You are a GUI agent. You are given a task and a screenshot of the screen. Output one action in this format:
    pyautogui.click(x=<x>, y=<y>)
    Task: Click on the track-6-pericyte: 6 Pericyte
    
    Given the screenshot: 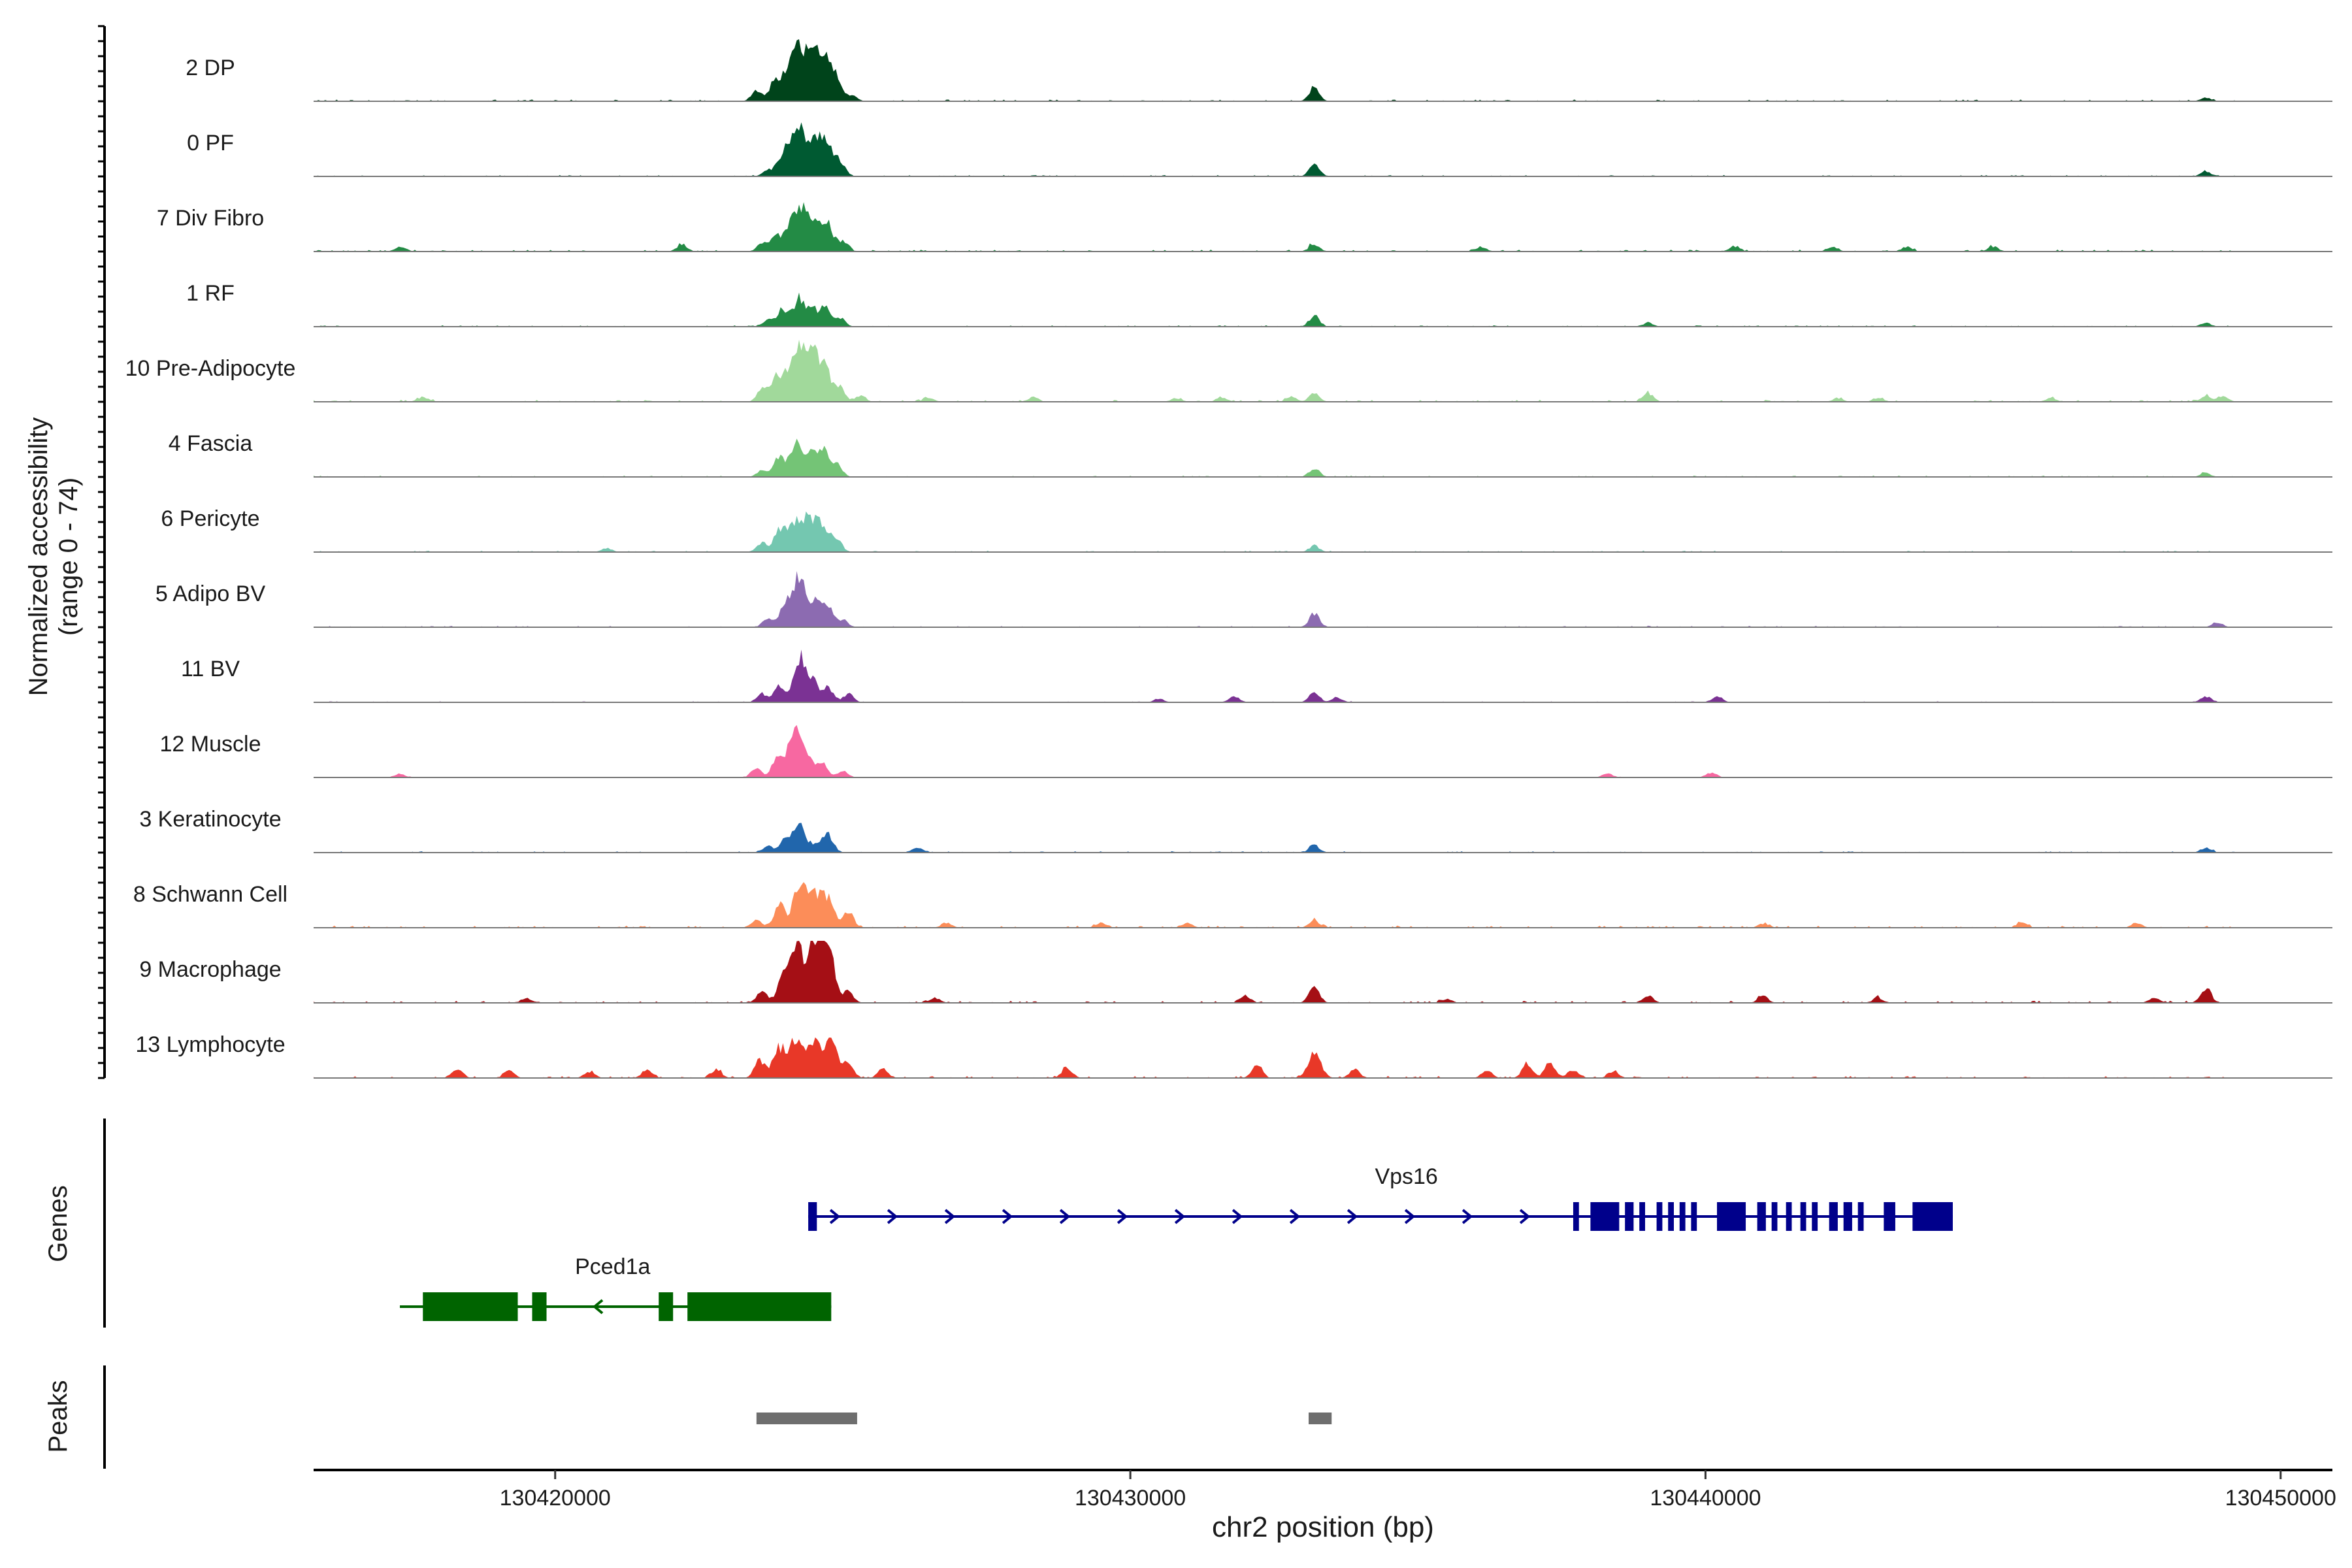 What is the action you would take?
    pyautogui.click(x=1246, y=529)
    